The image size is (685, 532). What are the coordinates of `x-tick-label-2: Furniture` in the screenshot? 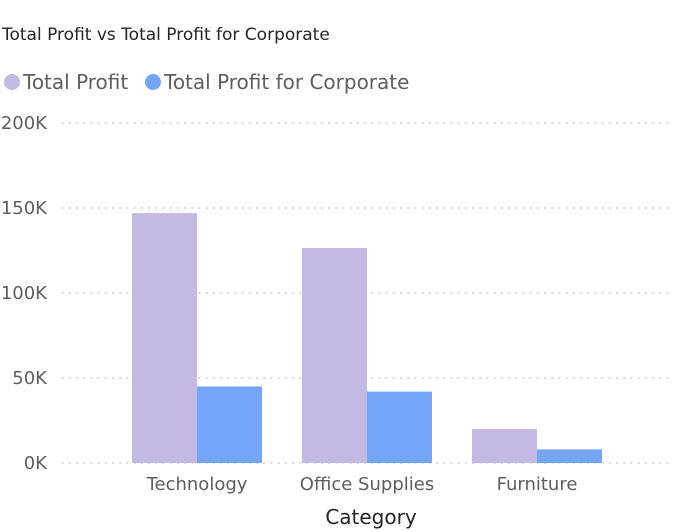 It's located at (537, 484).